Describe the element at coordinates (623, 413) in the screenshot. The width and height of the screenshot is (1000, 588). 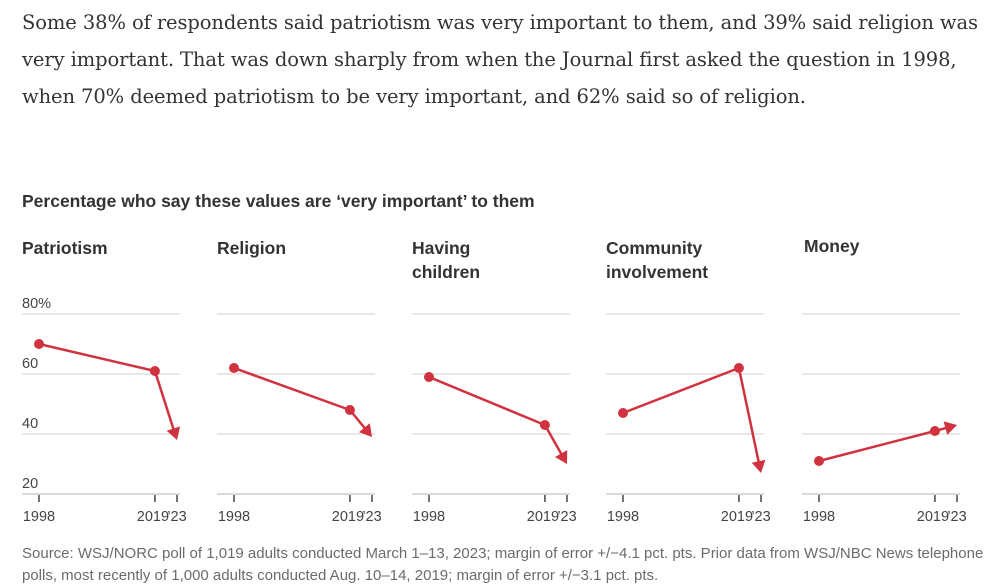
I see `community-involvement-point-1998` at that location.